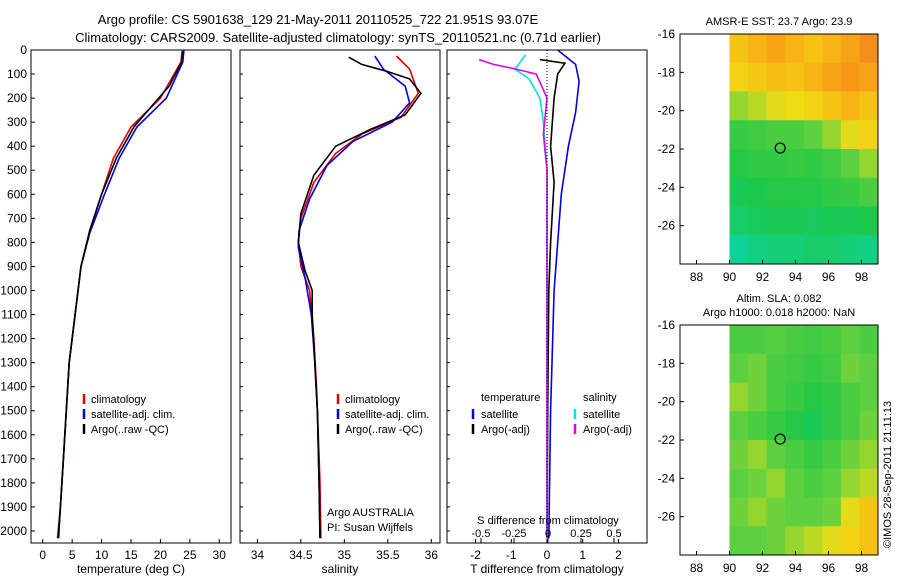 This screenshot has width=900, height=580. I want to click on annotation-line: Argo AUSTRALIA, so click(370, 513).